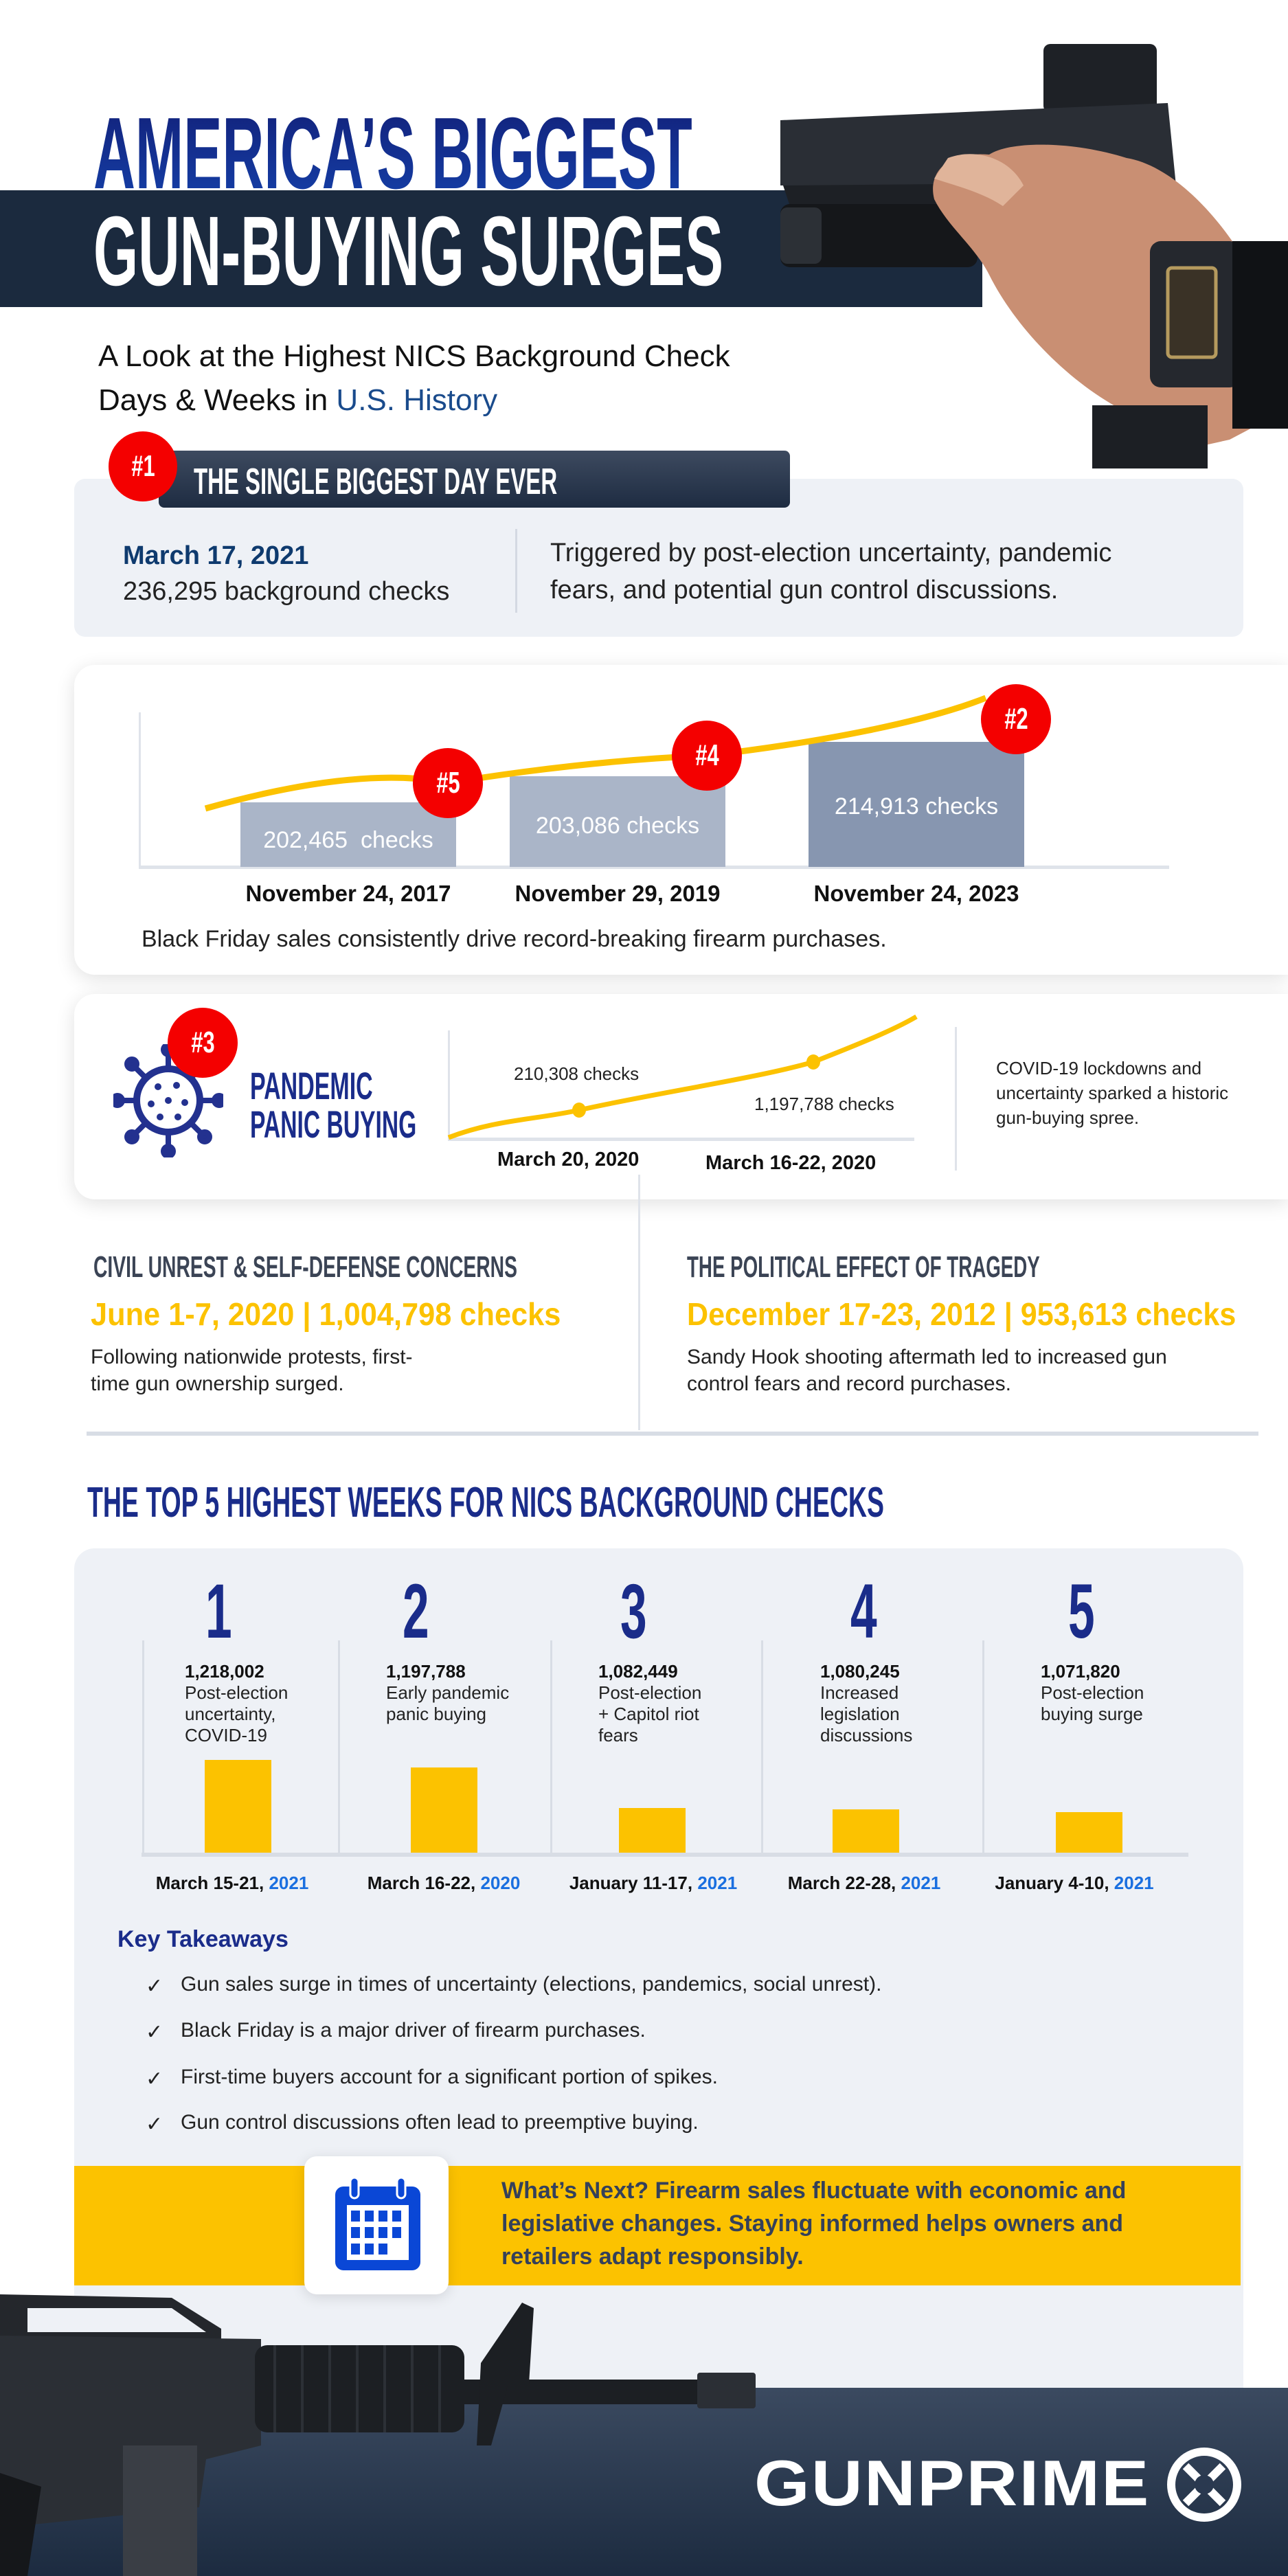 The height and width of the screenshot is (2576, 1288). What do you see at coordinates (961, 1314) in the screenshot?
I see `tragedy-stat: December 17-23, 2012 | 953,613 checks` at bounding box center [961, 1314].